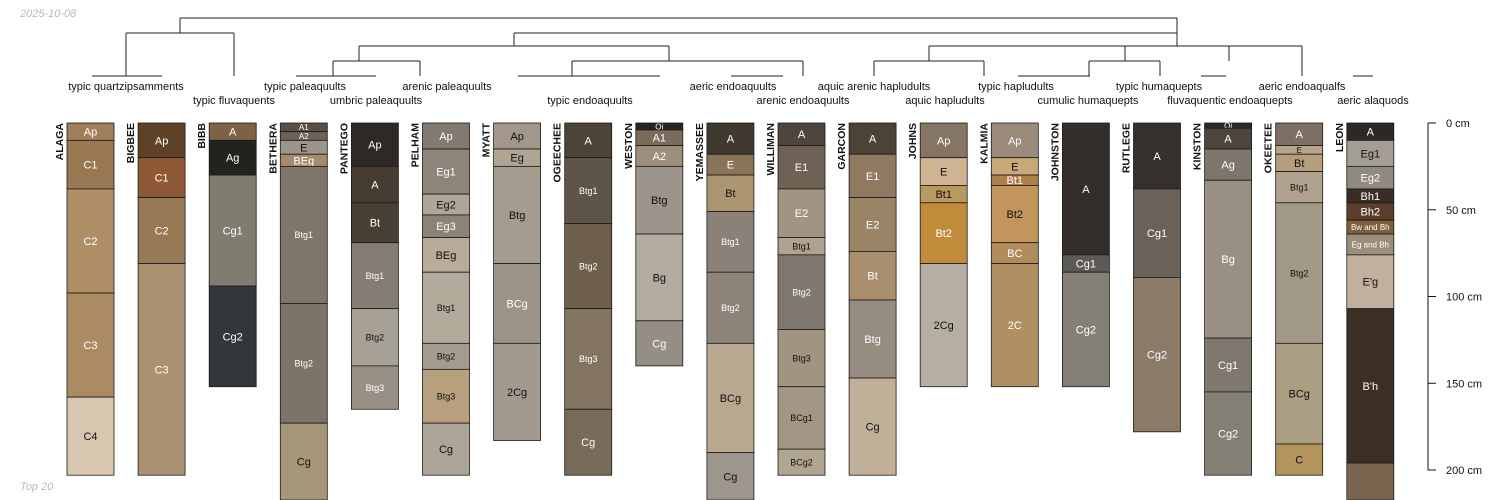 The image size is (1500, 500). What do you see at coordinates (732, 47) in the screenshot?
I see `dendrogram` at bounding box center [732, 47].